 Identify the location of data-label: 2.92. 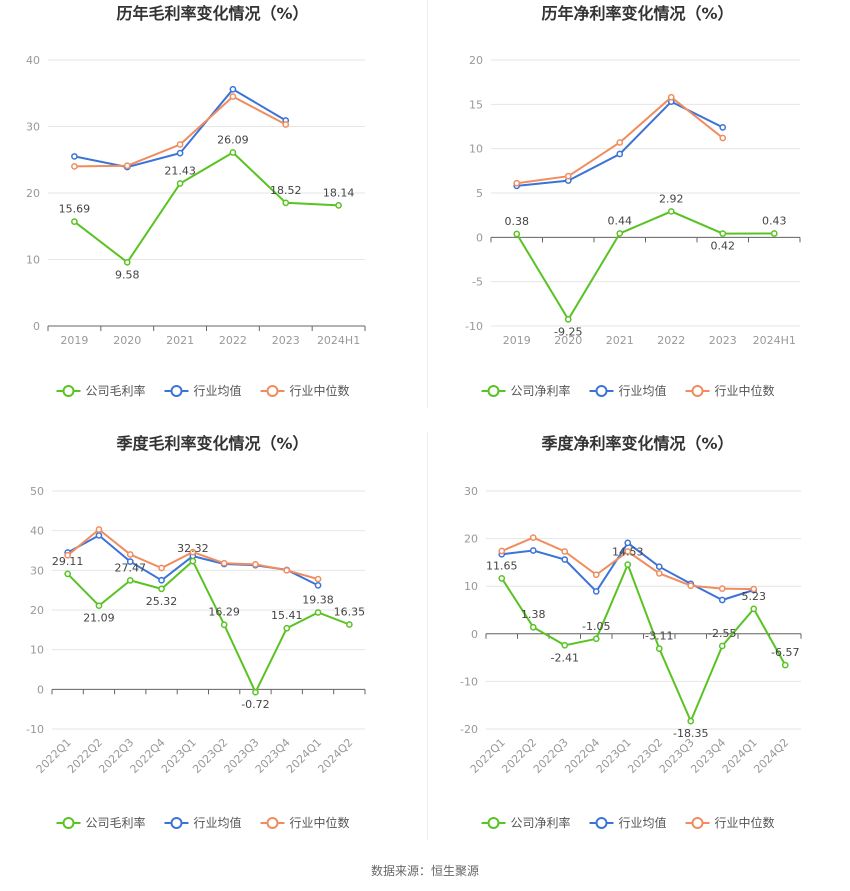
(671, 198).